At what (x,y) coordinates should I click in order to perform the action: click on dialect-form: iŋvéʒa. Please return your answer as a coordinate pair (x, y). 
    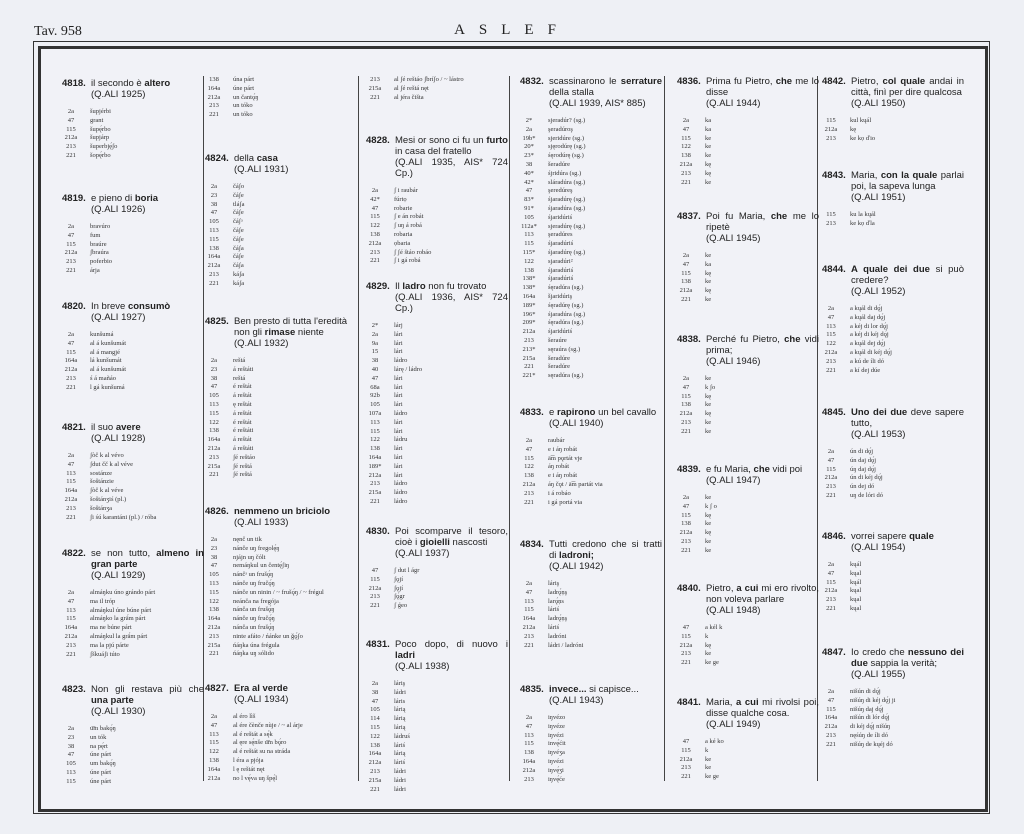
    Looking at the image, I should click on (556, 753).